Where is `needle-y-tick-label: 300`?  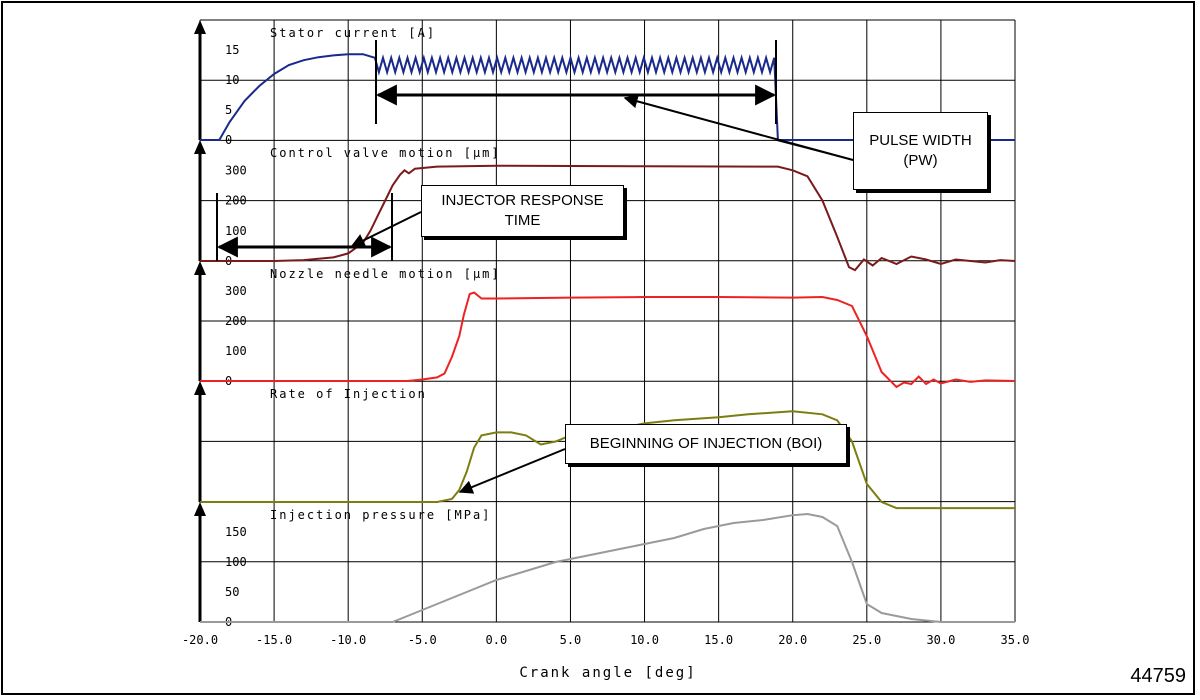 needle-y-tick-label: 300 is located at coordinates (236, 291).